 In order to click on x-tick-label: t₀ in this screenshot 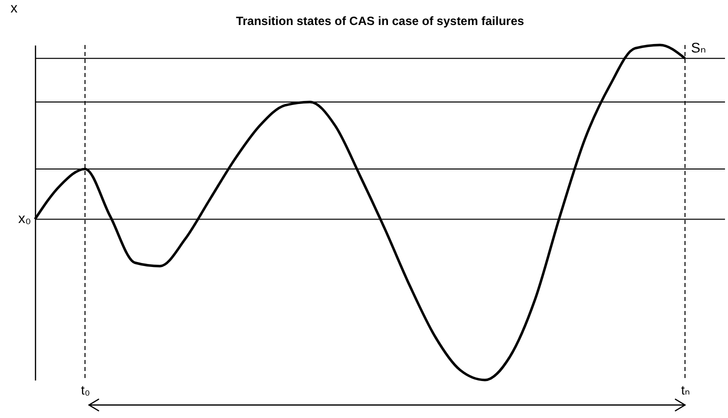, I will do `click(85, 390)`.